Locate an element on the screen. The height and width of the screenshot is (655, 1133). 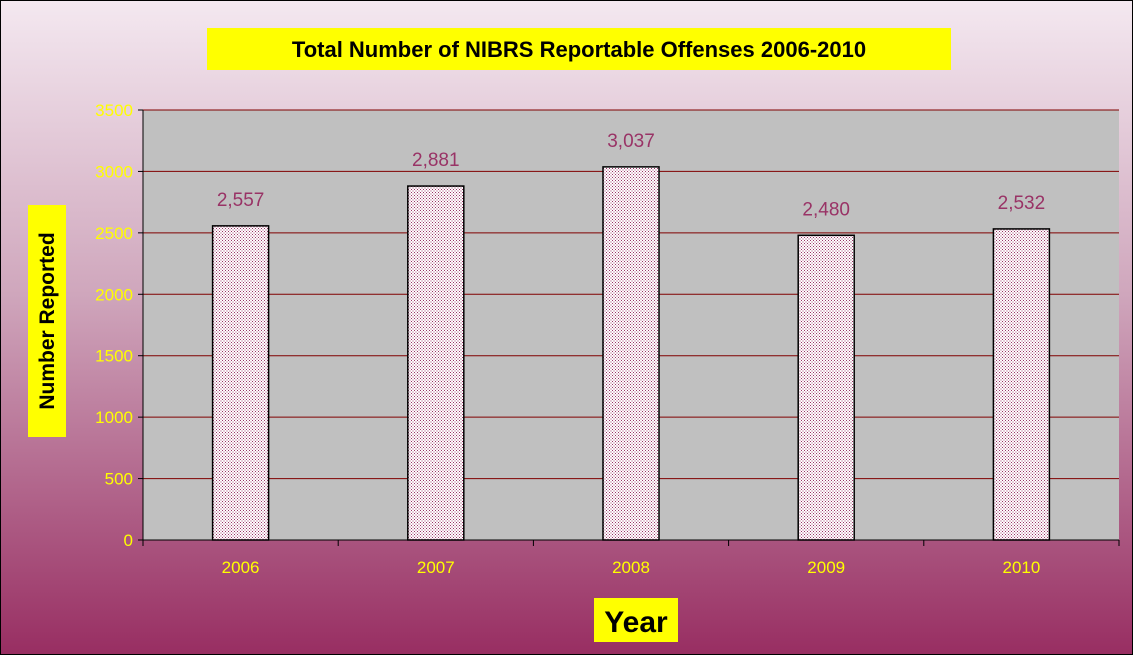
y-tick-label: 2000 is located at coordinates (114, 294).